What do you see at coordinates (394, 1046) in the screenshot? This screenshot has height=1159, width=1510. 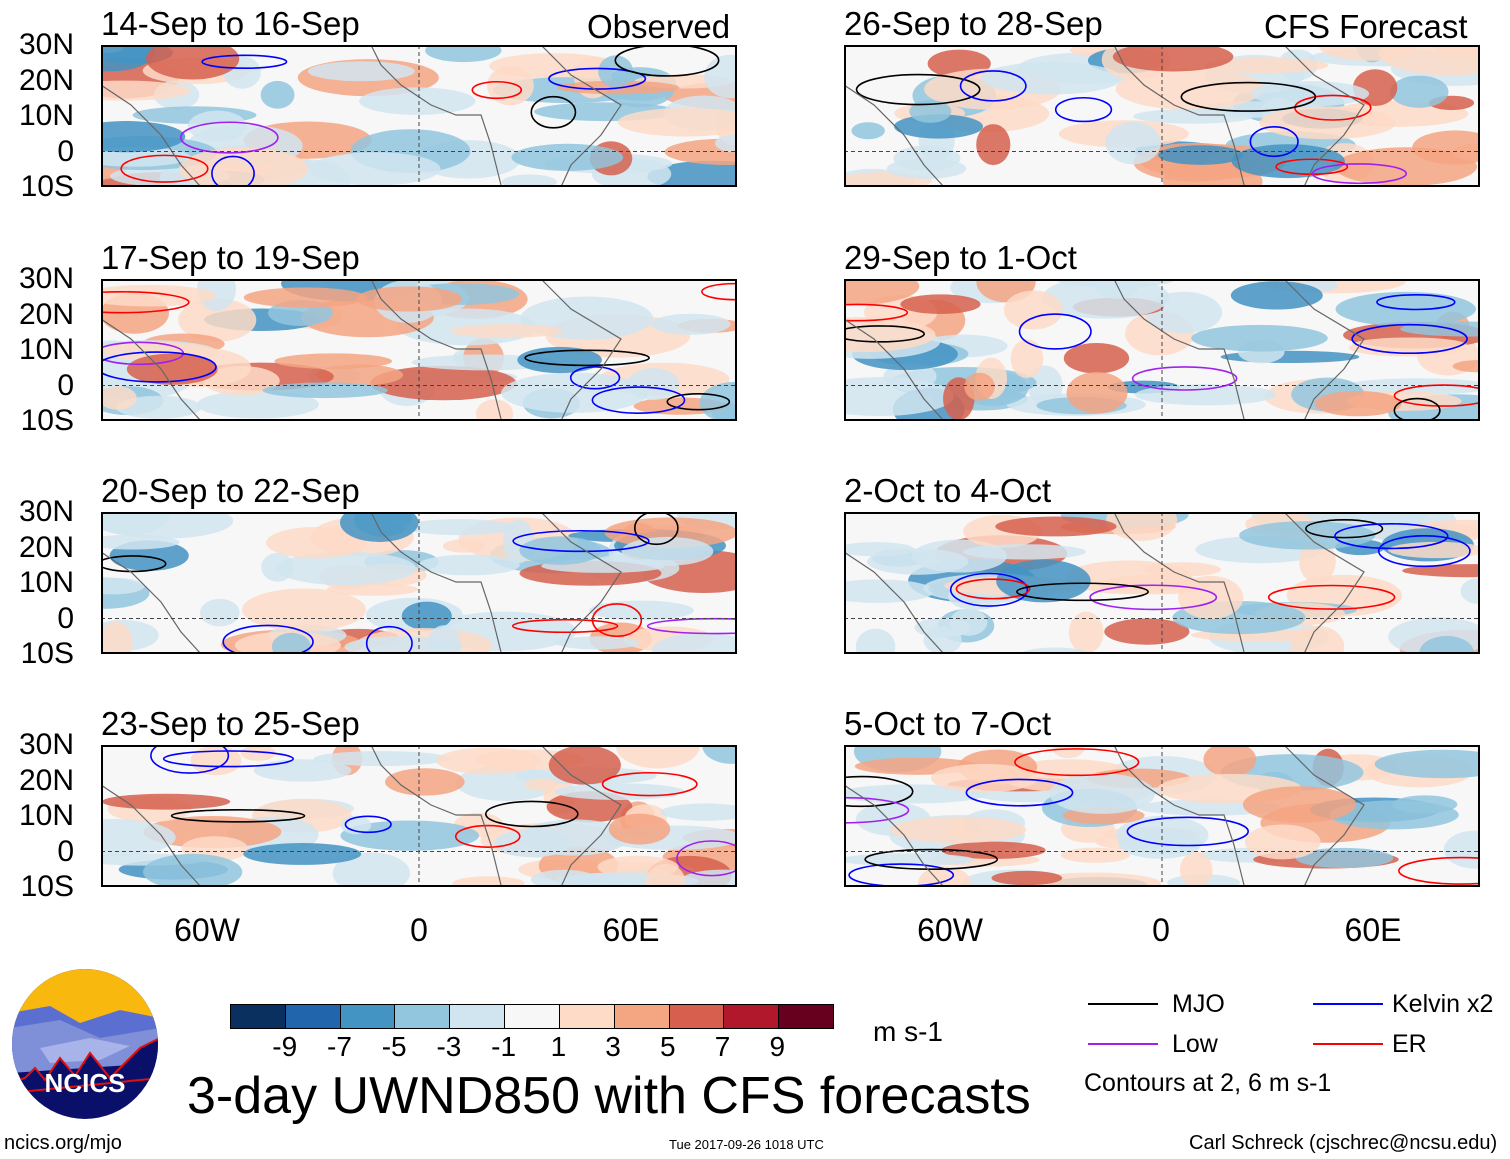 I see `colorbar-label: -5` at bounding box center [394, 1046].